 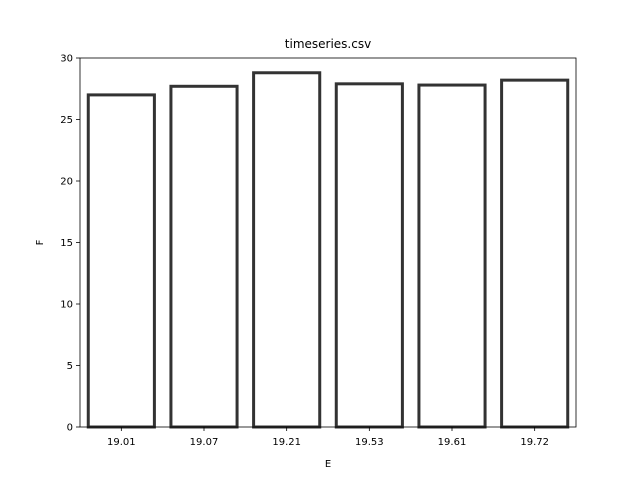 What do you see at coordinates (204, 442) in the screenshot?
I see `x-tick-label: 19.07` at bounding box center [204, 442].